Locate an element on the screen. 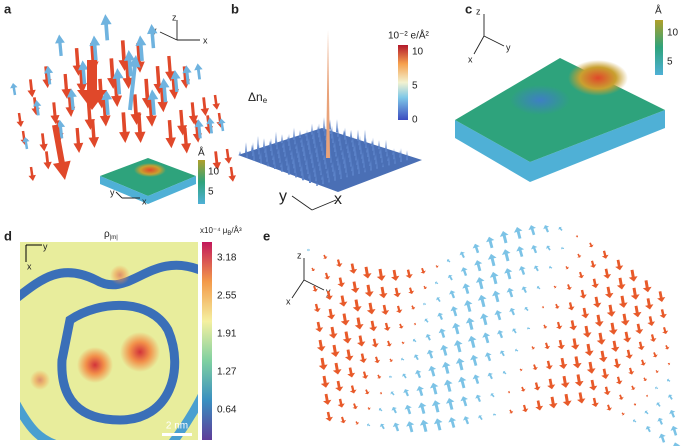 The width and height of the screenshot is (685, 446). panel-c: c z y x Å 10 5 is located at coordinates (567, 91).